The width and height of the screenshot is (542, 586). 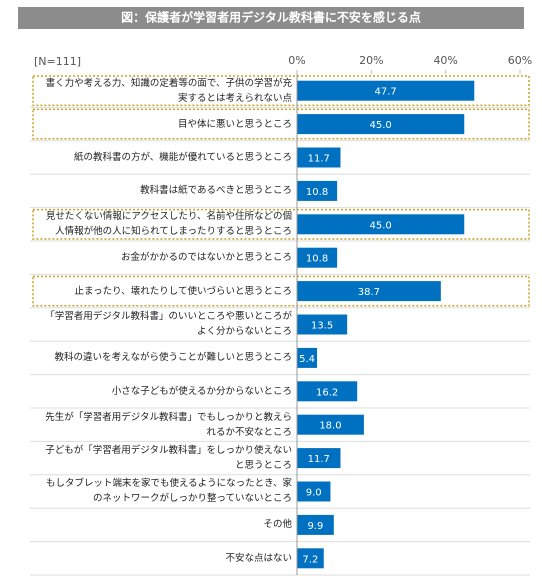 I want to click on category-label: 先生が「学習者用デジタル教科書」でもしっかりと教えられるか不安なところ, so click(x=168, y=424).